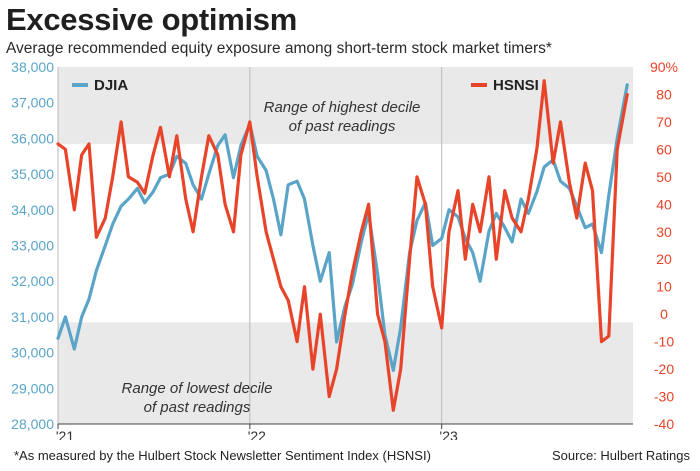  I want to click on right-tick-label: 70, so click(664, 122).